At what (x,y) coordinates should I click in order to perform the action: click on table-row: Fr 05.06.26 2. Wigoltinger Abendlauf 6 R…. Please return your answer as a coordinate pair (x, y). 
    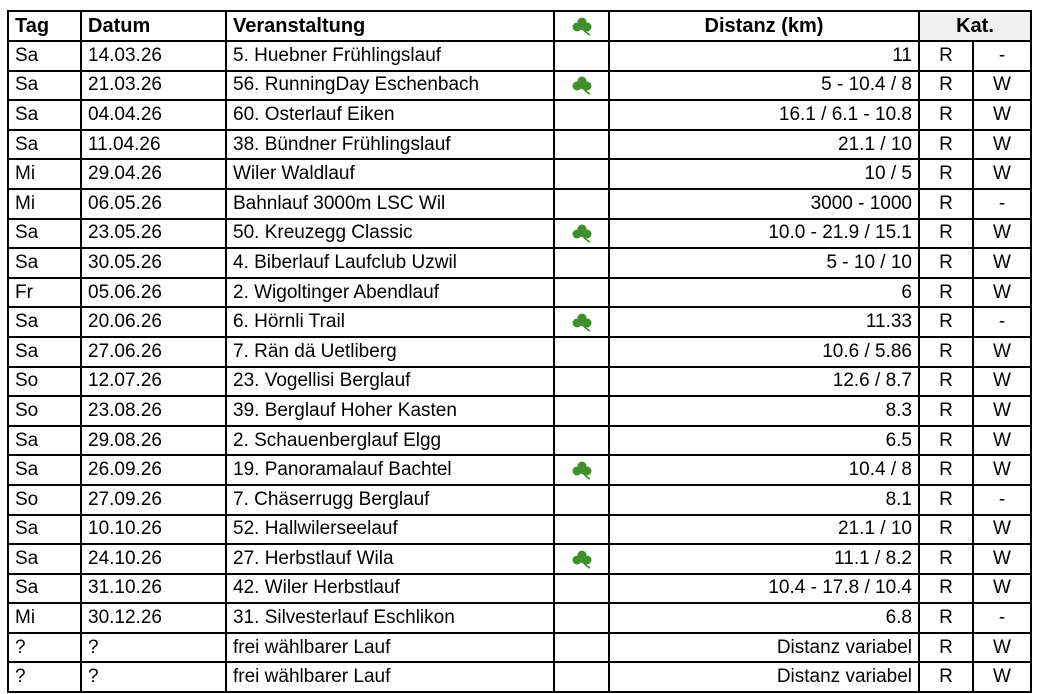
    Looking at the image, I should click on (519, 292).